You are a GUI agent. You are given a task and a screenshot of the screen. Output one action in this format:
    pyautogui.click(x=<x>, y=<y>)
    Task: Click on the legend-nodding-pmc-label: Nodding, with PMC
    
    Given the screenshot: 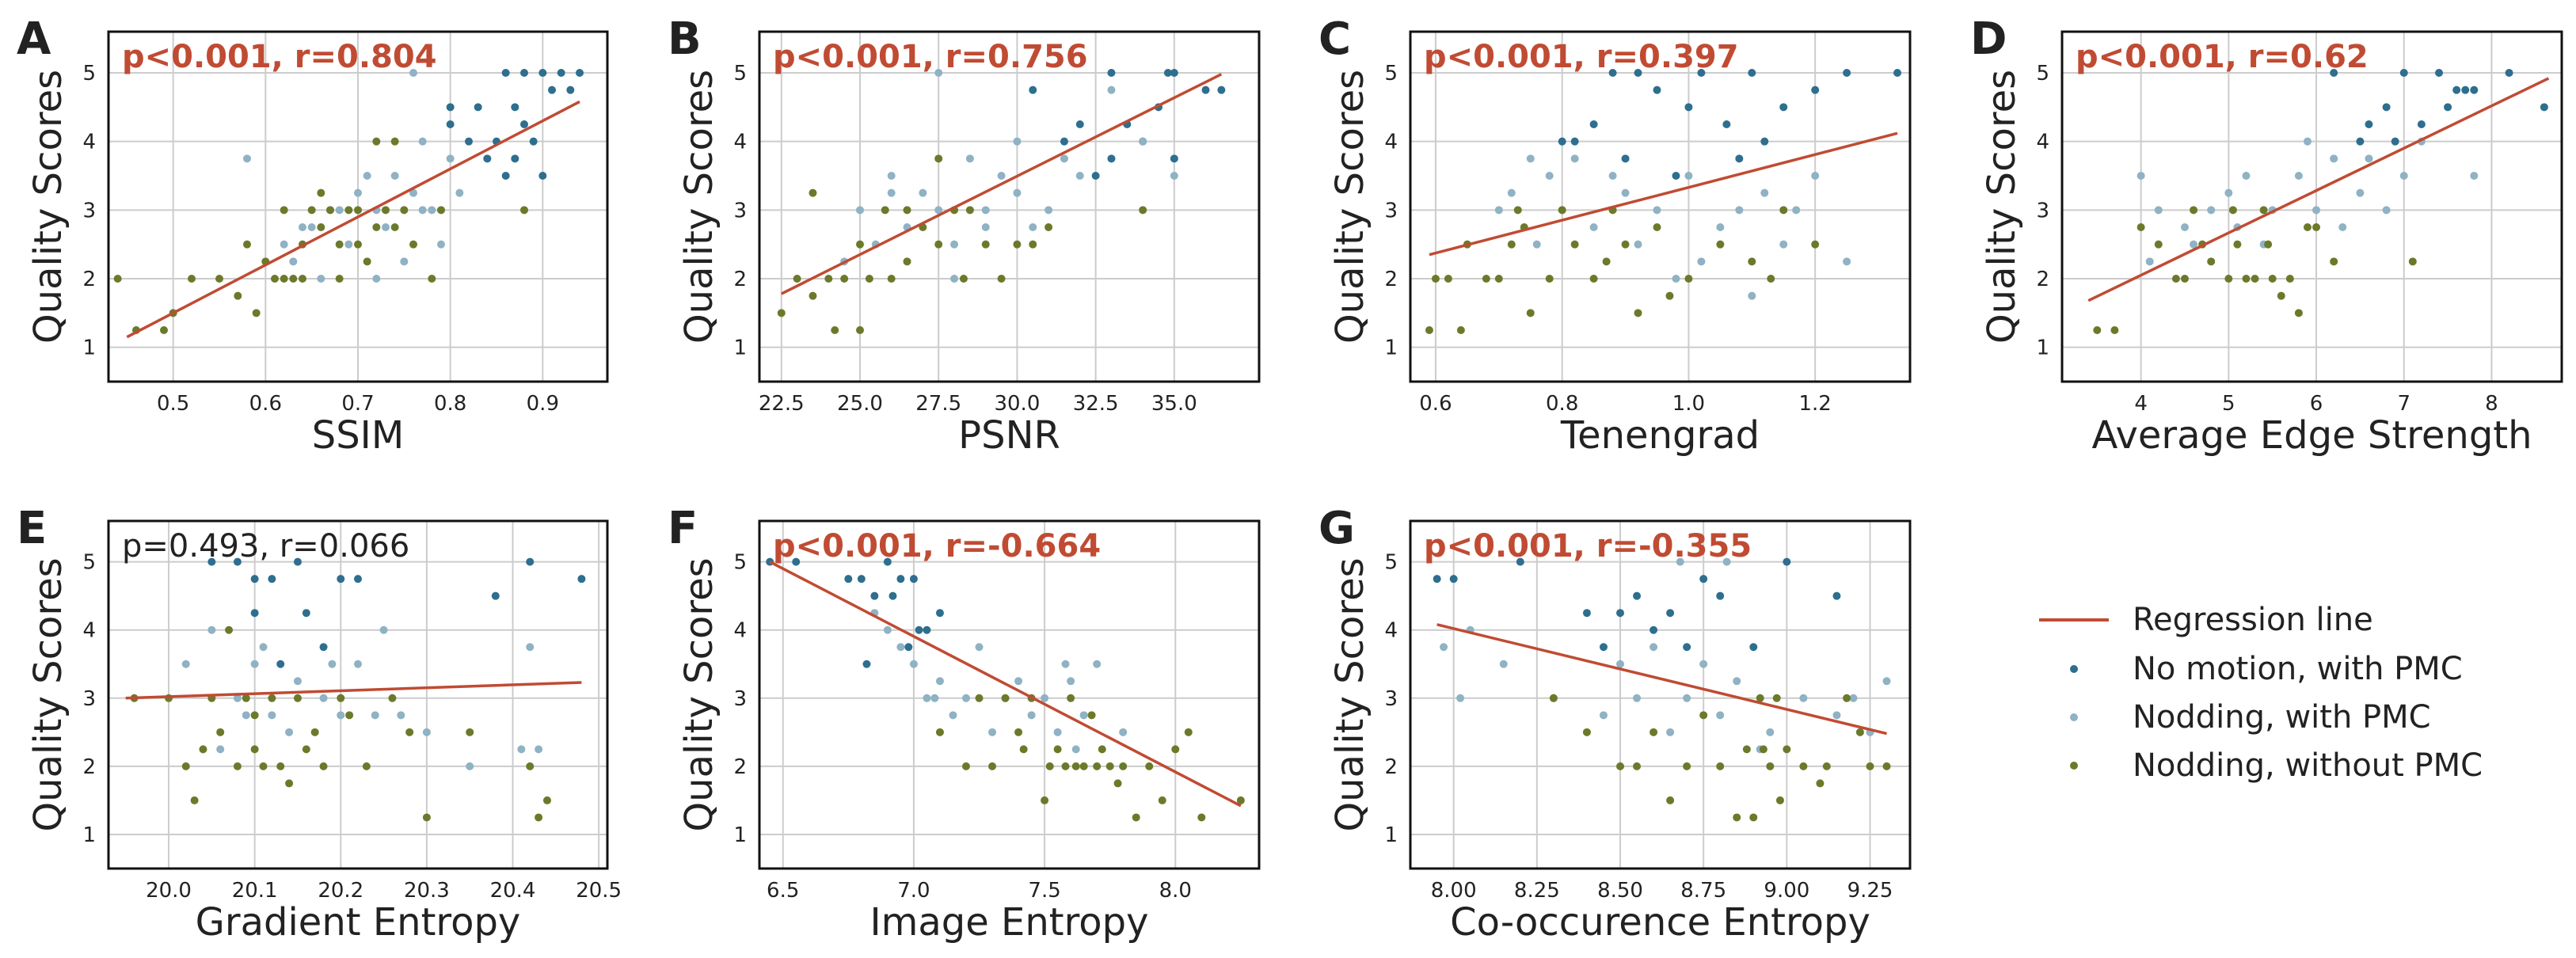 What is the action you would take?
    pyautogui.click(x=2282, y=717)
    